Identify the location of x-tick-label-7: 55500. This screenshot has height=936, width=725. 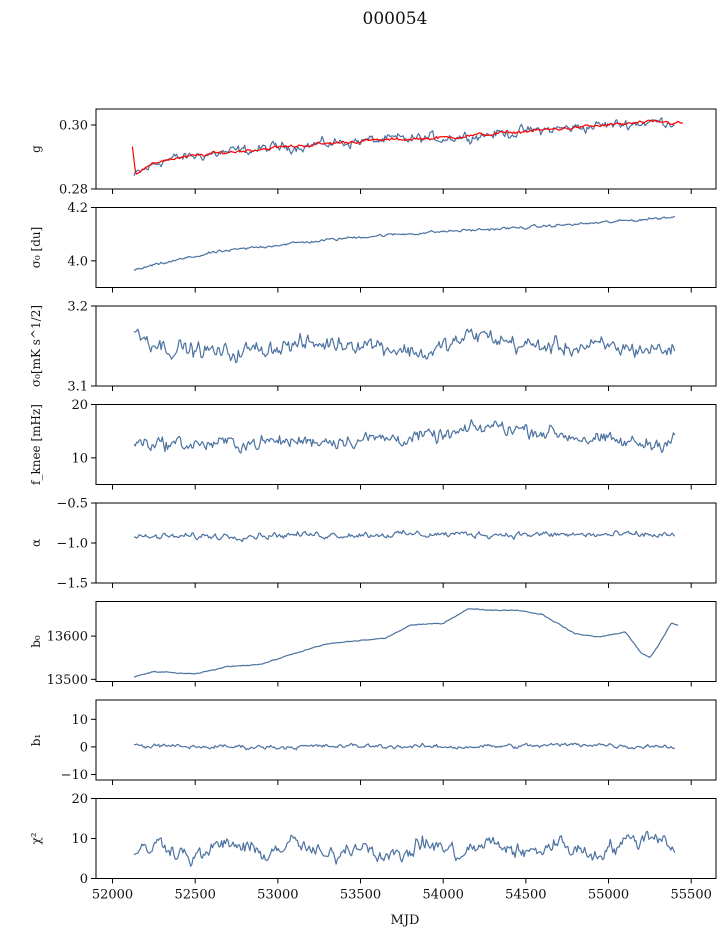
(691, 895).